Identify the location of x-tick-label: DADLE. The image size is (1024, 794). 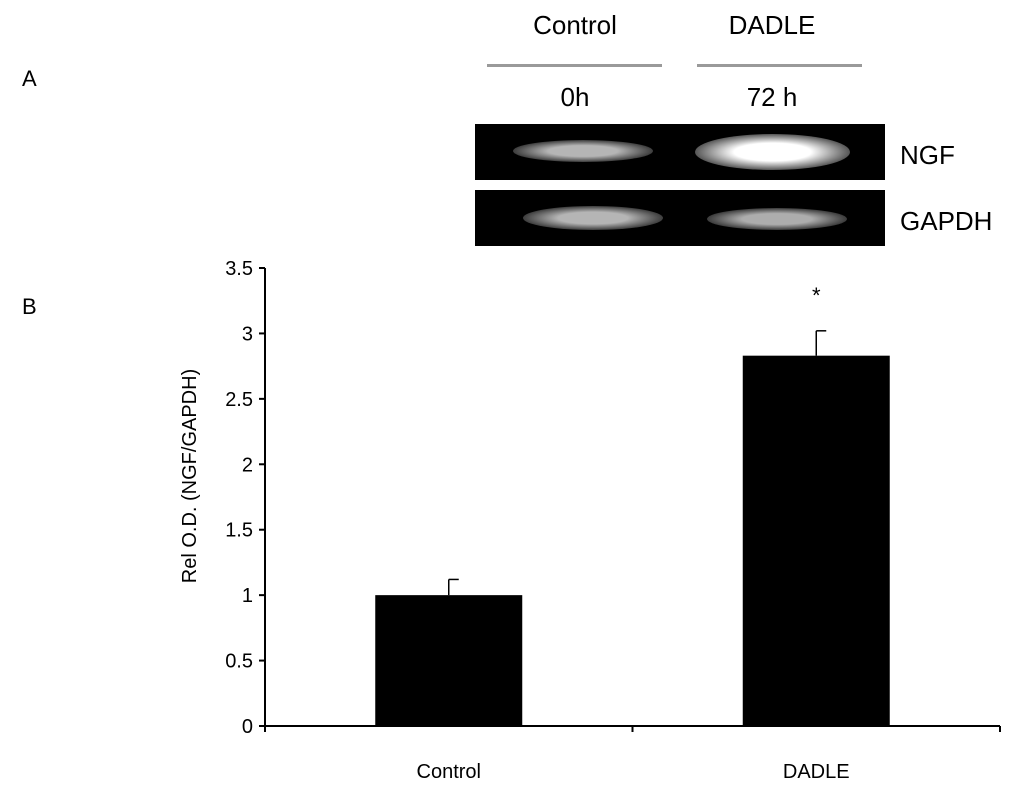
(816, 772).